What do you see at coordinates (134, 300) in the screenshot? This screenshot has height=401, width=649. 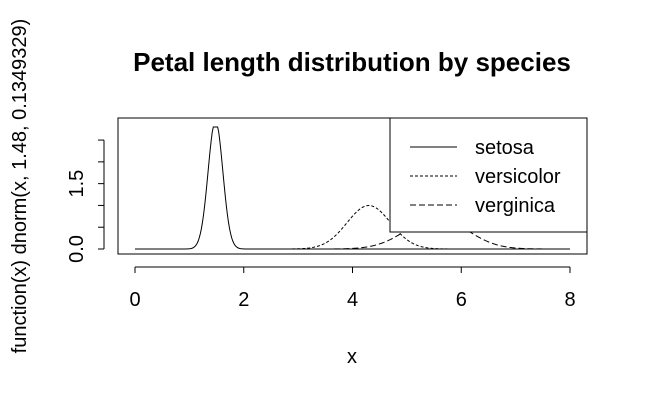 I see `x-tick-label: 0` at bounding box center [134, 300].